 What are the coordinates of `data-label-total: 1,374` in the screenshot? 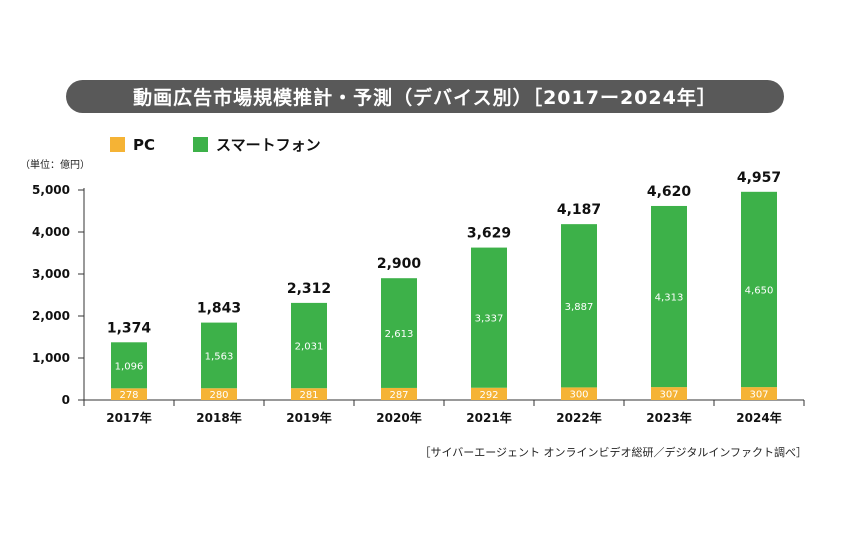 It's located at (129, 328).